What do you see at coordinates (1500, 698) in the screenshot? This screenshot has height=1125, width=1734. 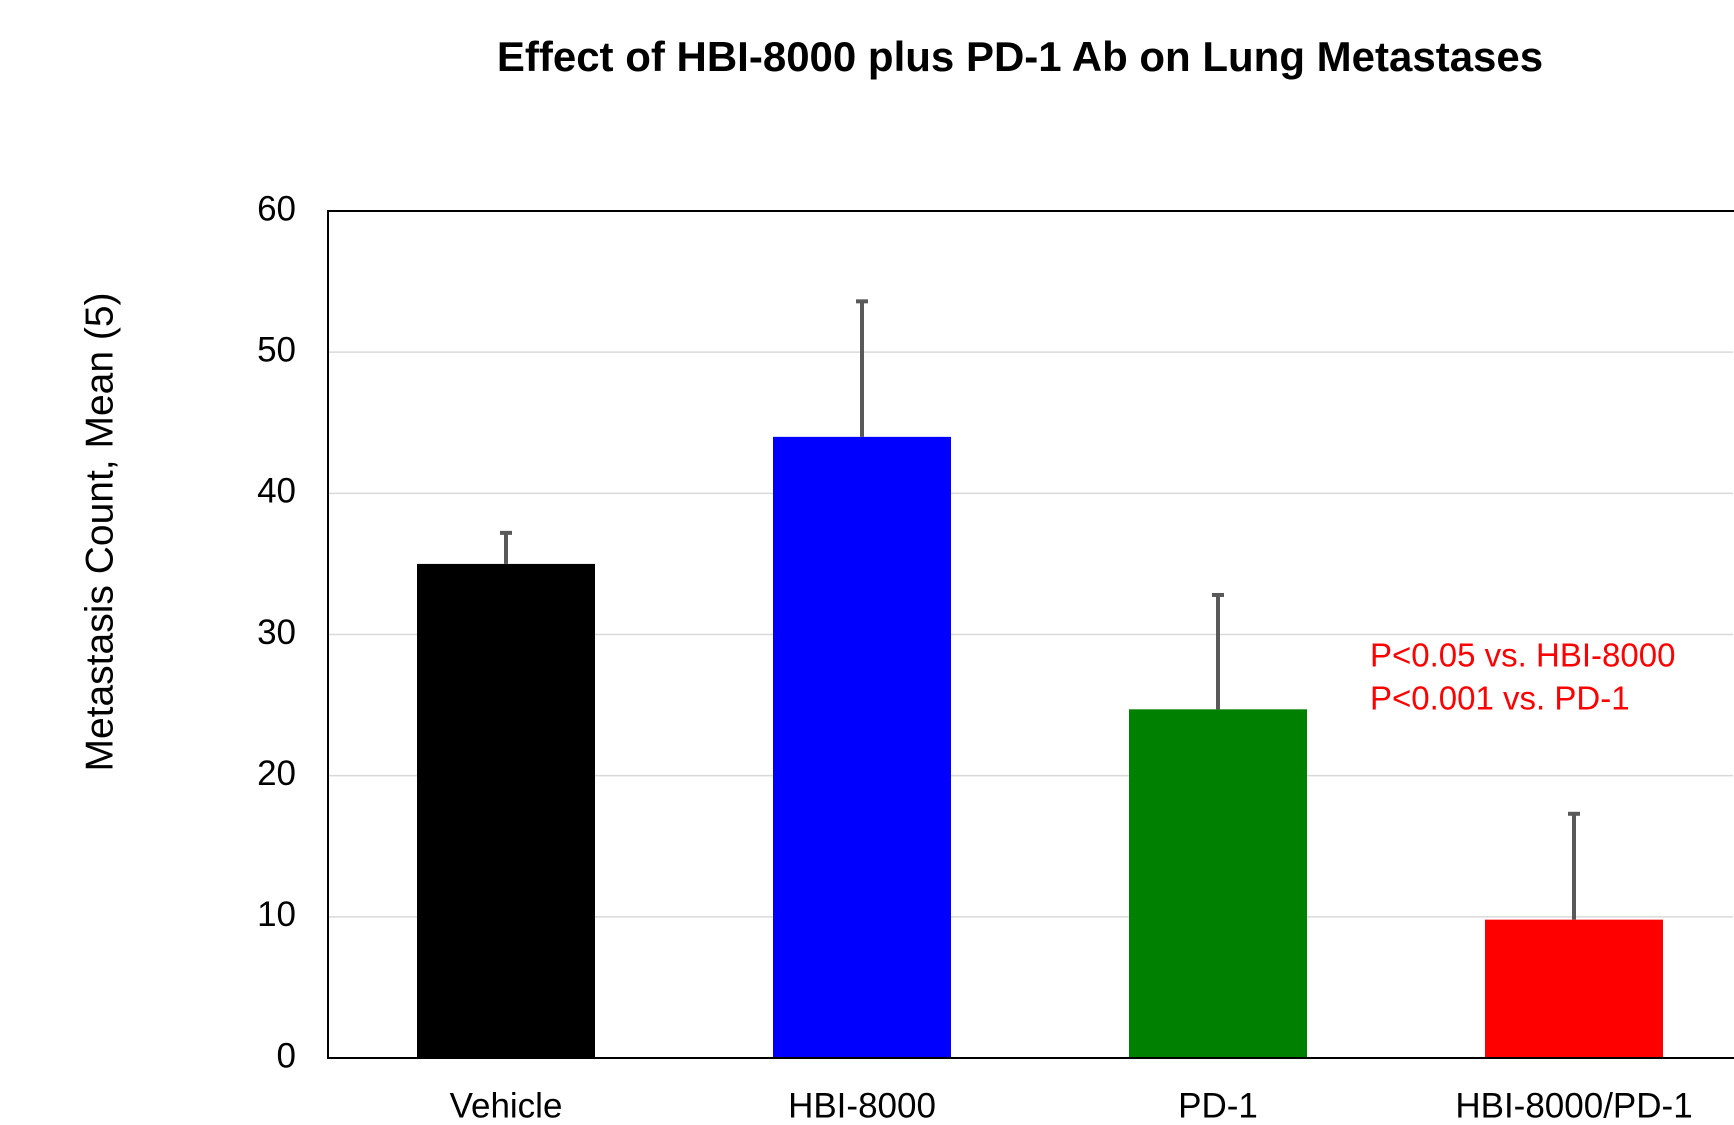 I see `annotation: P<0.001 vs. PD-1` at bounding box center [1500, 698].